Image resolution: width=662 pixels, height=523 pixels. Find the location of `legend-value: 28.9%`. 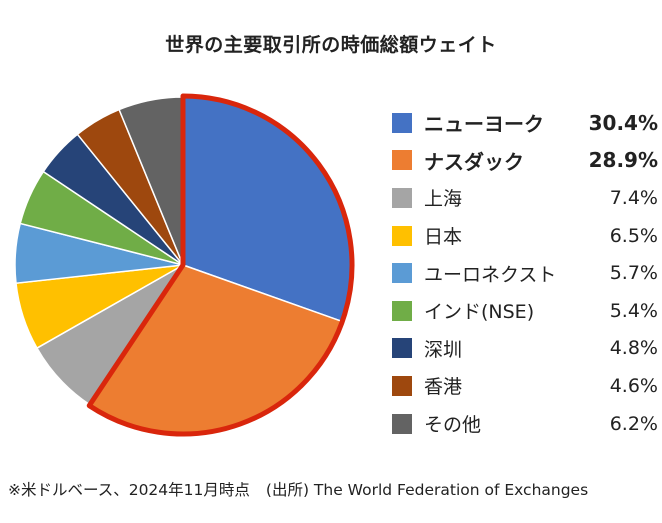

legend-value: 28.9% is located at coordinates (623, 160).